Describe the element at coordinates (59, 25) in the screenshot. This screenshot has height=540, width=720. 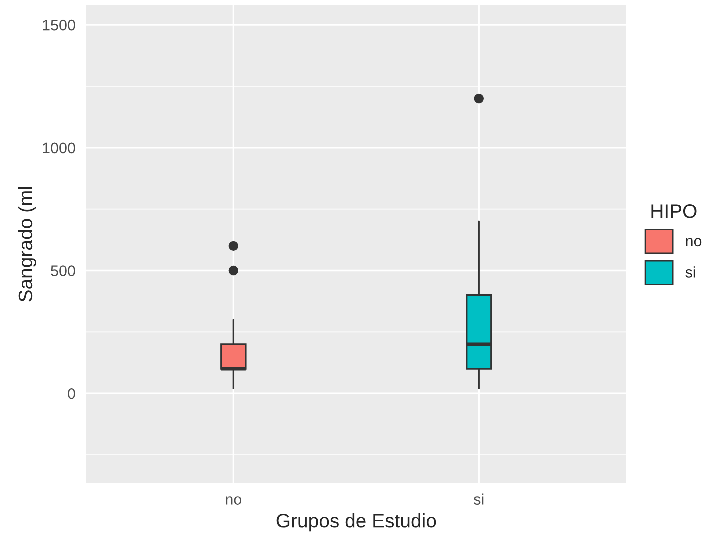
I see `y-tick-label: 1500` at that location.